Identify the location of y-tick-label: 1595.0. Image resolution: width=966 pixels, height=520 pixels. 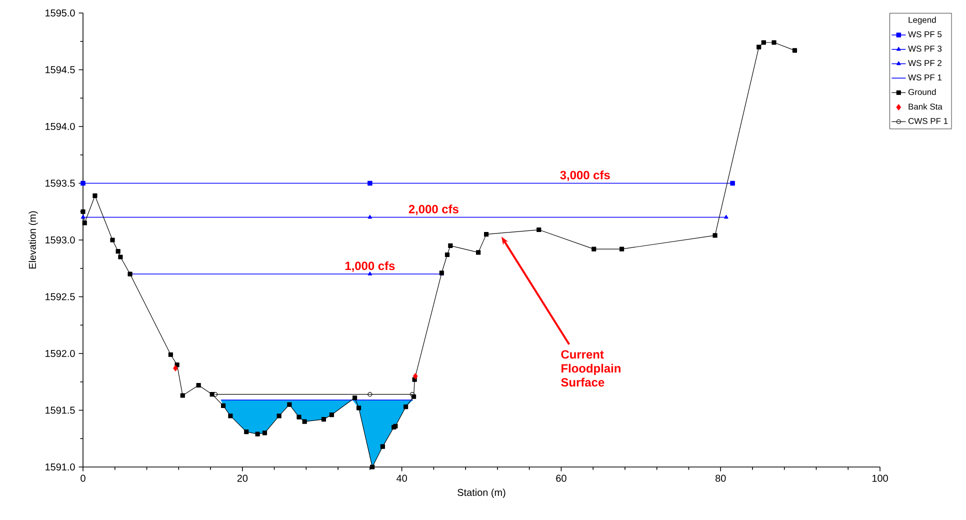
(60, 13).